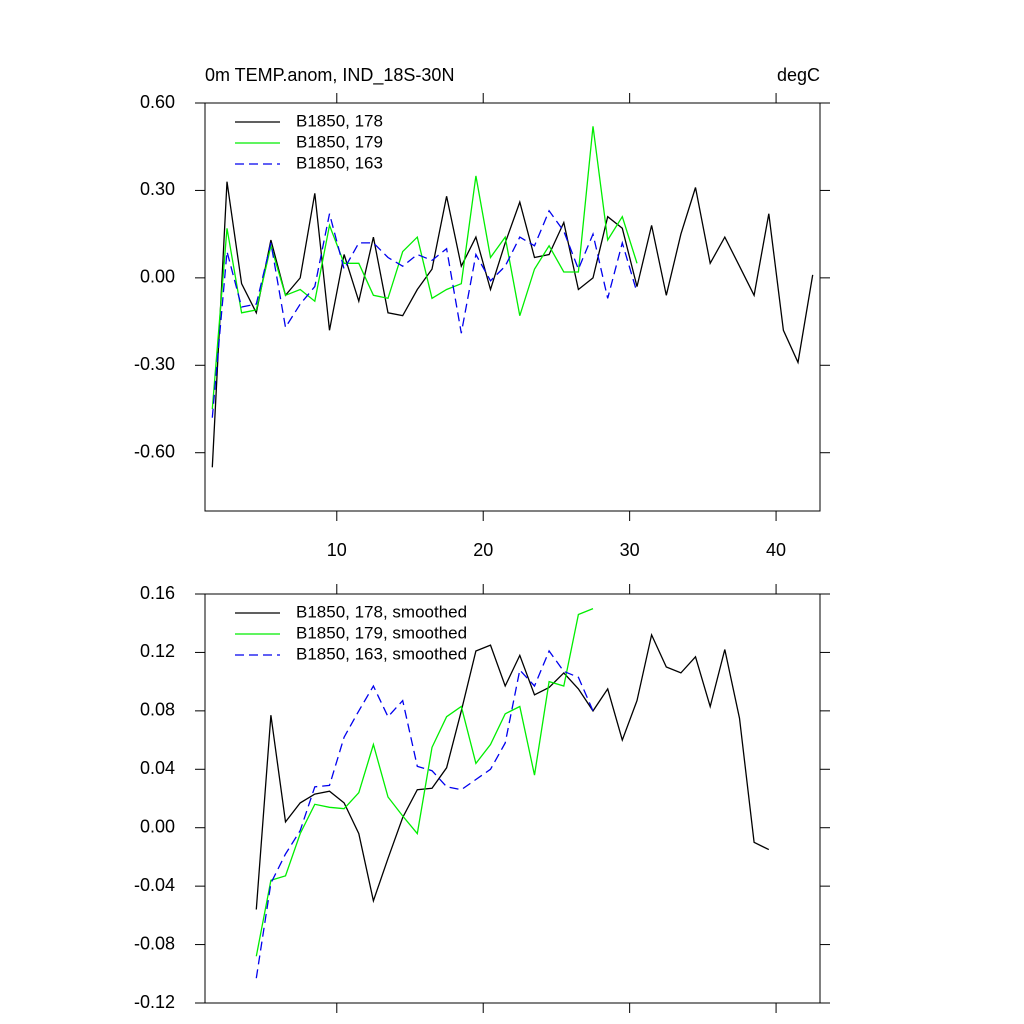 The height and width of the screenshot is (1024, 1024). Describe the element at coordinates (157, 102) in the screenshot. I see `y-tick-label: 0.60` at that location.